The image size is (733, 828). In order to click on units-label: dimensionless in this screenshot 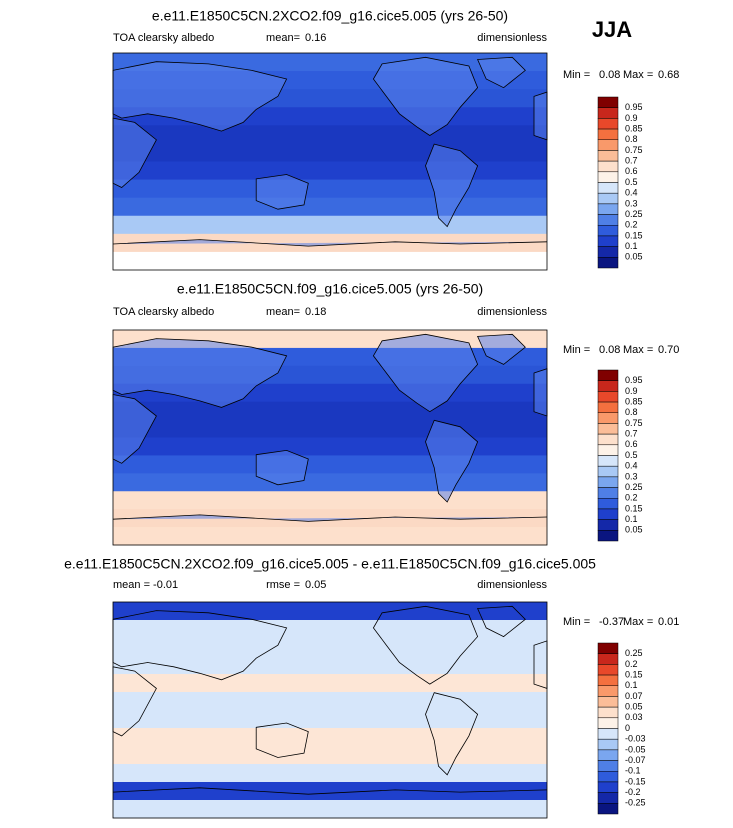, I will do `click(512, 312)`.